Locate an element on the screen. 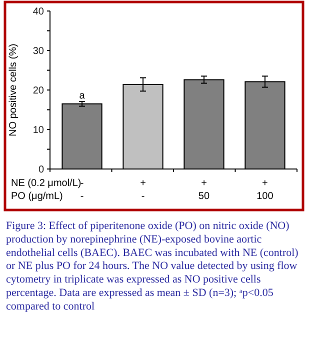 The height and width of the screenshot is (357, 312). y-tick-label: 30 is located at coordinates (38, 51).